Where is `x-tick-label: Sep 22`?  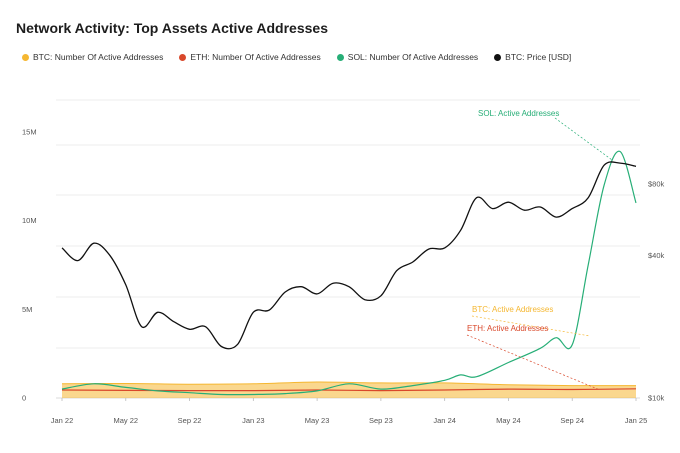 x-tick-label: Sep 22 is located at coordinates (190, 420).